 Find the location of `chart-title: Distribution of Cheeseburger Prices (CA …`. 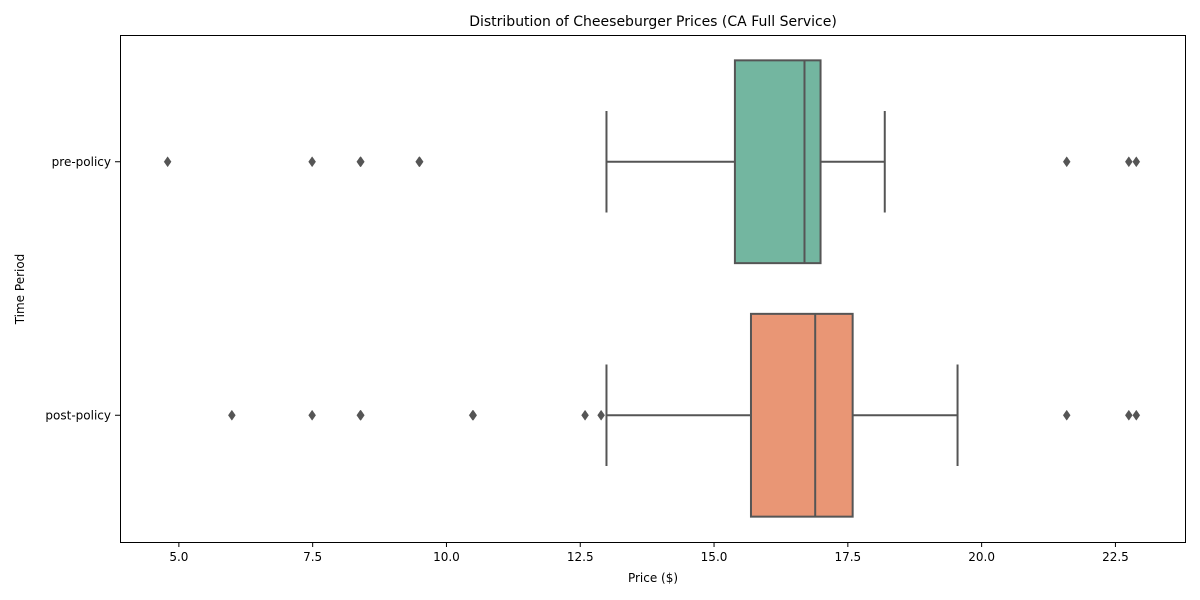

chart-title: Distribution of Cheeseburger Prices (CA … is located at coordinates (653, 22).